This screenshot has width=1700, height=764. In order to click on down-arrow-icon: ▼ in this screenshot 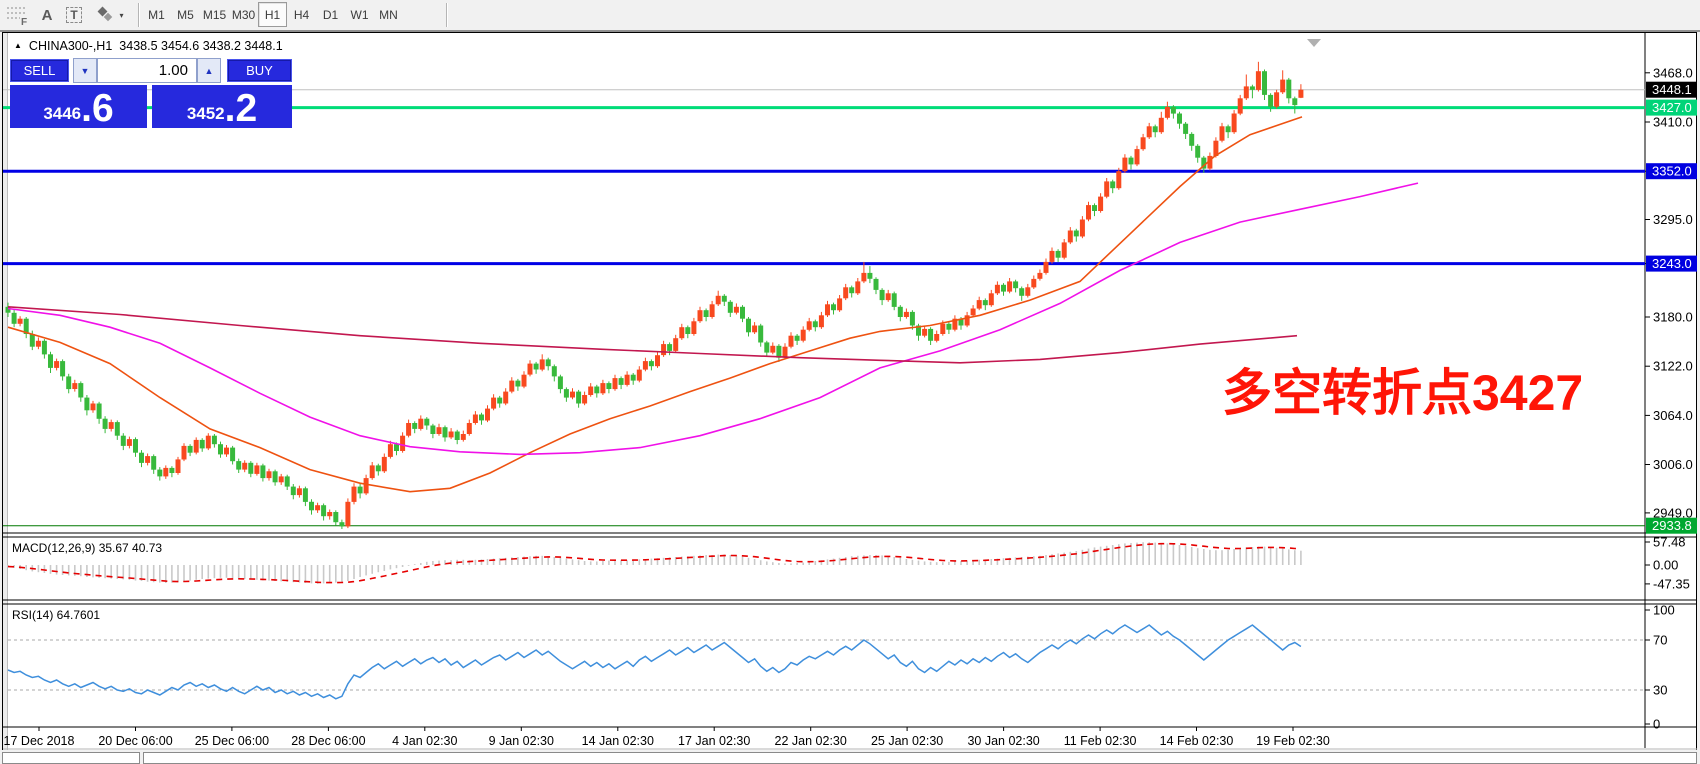, I will do `click(85, 70)`.